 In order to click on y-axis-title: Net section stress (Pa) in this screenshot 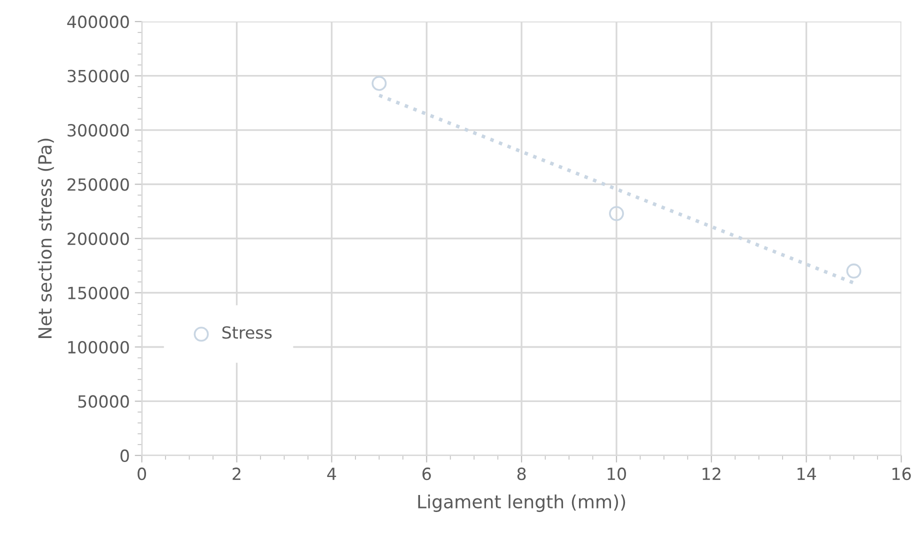, I will do `click(46, 238)`.